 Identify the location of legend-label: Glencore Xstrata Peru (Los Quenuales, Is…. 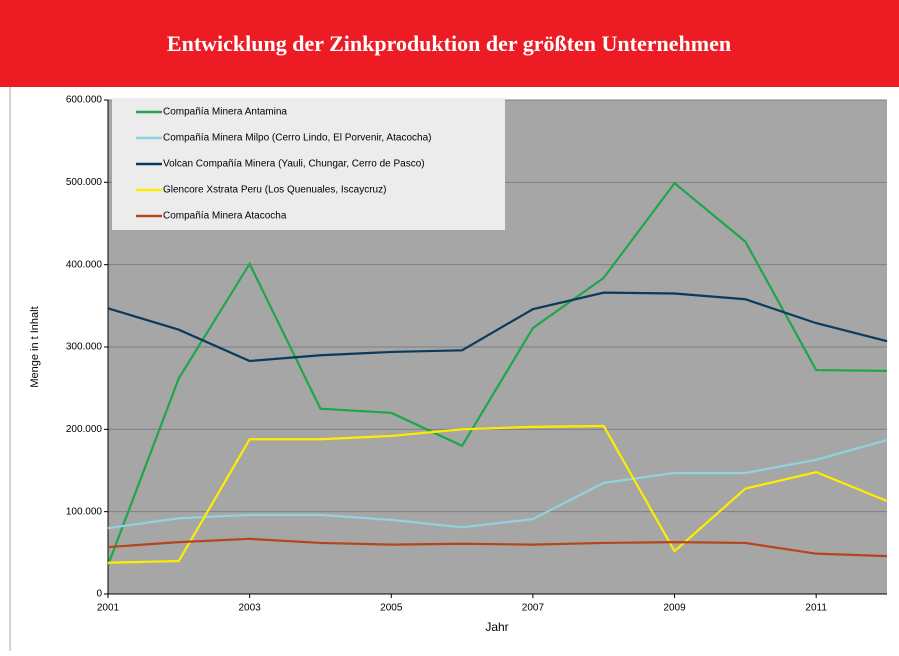
(274, 190).